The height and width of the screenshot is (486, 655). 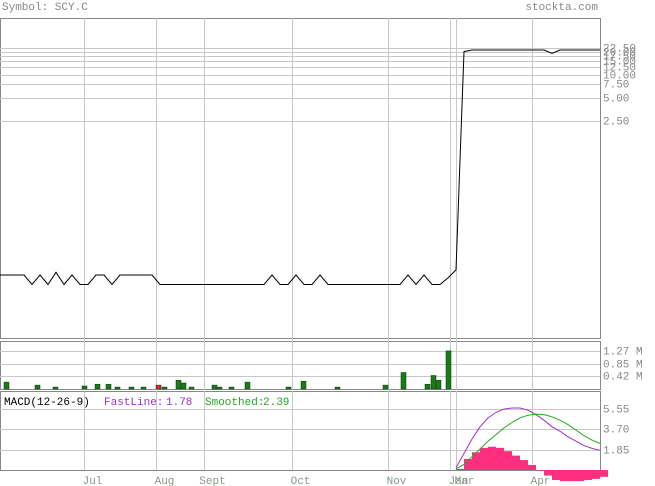 I want to click on y-tick-label: 22.50, so click(x=619, y=49).